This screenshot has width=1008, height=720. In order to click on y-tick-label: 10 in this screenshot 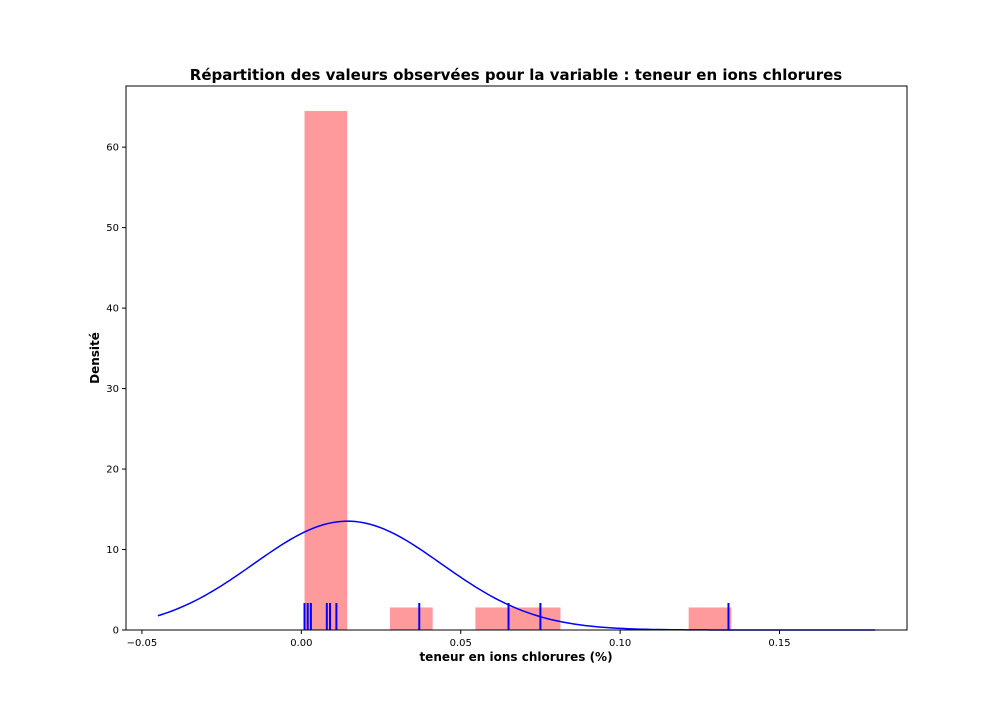, I will do `click(112, 550)`.